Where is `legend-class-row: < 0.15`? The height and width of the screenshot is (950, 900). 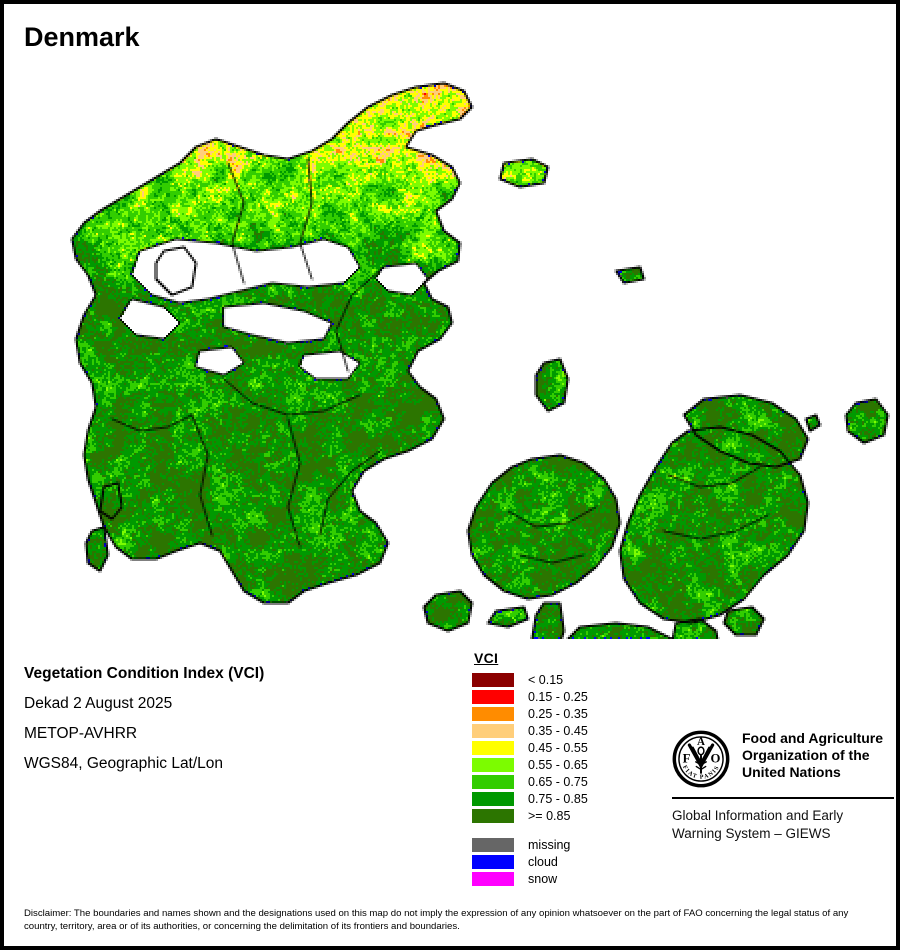
legend-class-row: < 0.15 is located at coordinates (562, 679).